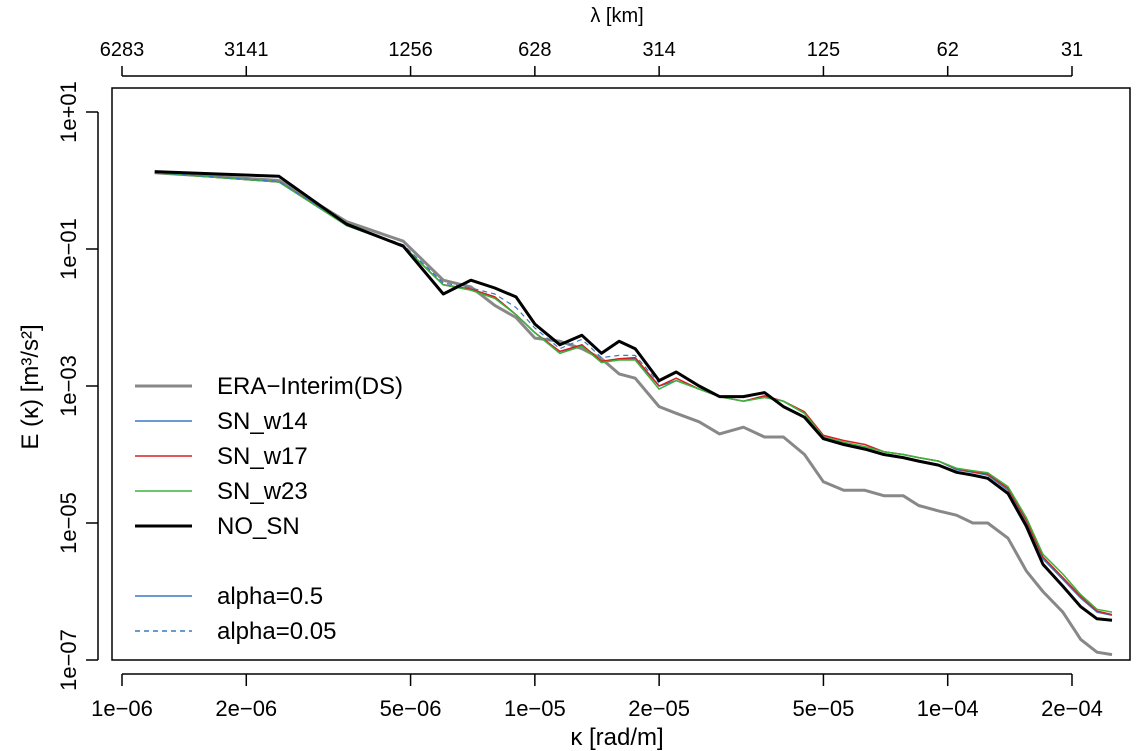  Describe the element at coordinates (262, 456) in the screenshot. I see `legend-label: SN_w17` at that location.